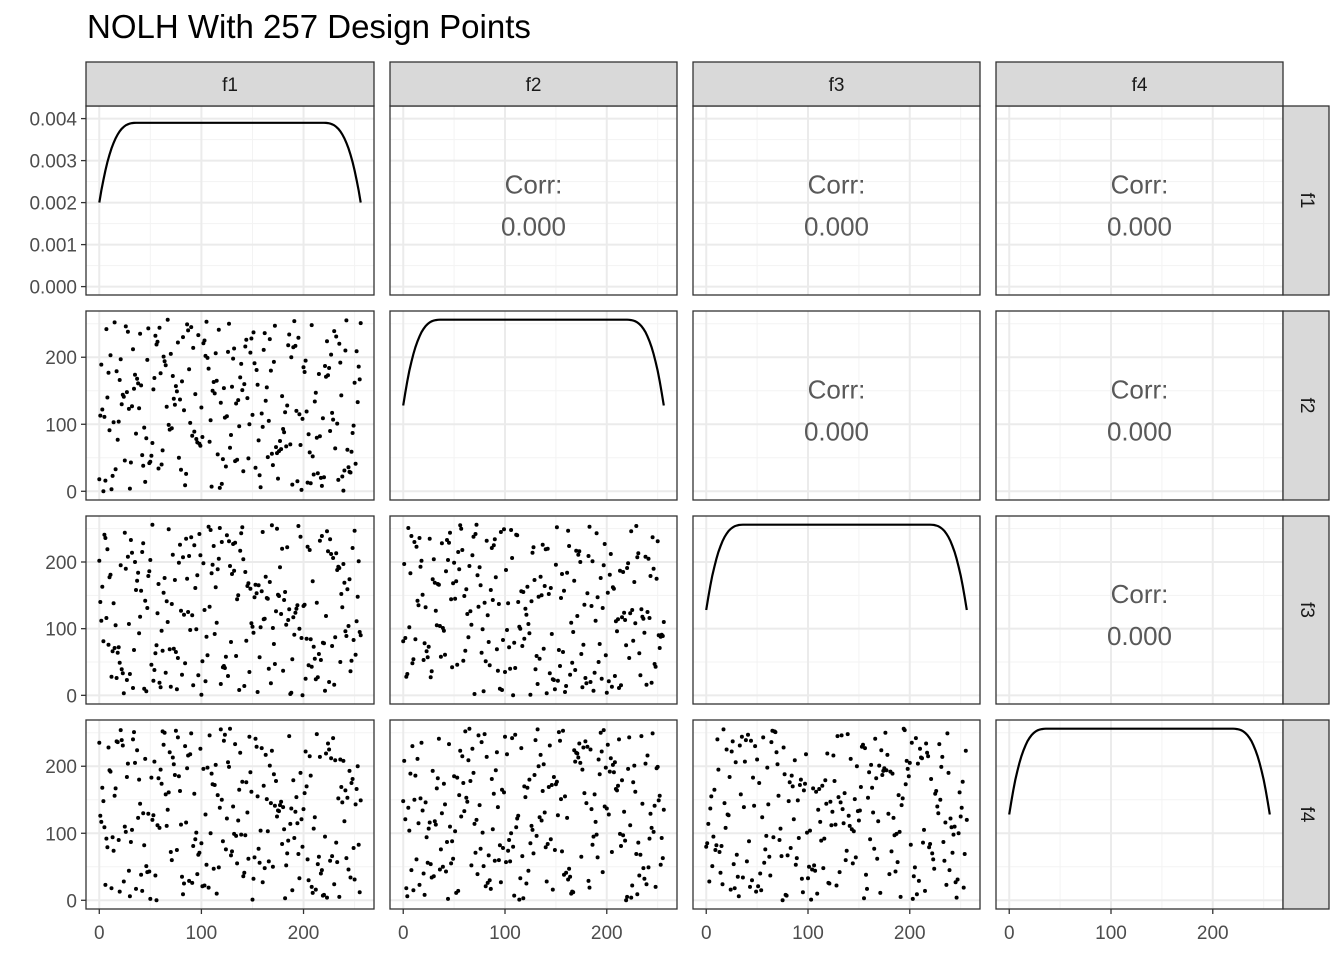 The width and height of the screenshot is (1344, 960). What do you see at coordinates (230, 84) in the screenshot?
I see `strip-top-f1` at bounding box center [230, 84].